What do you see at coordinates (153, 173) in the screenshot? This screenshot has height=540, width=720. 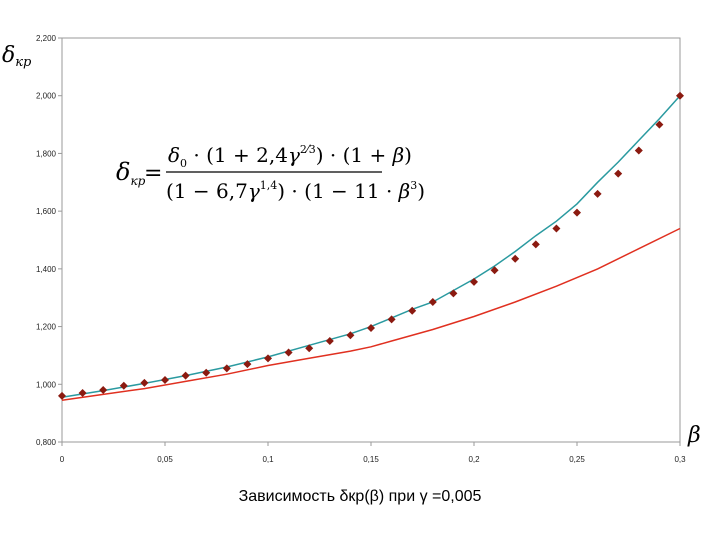 I see `formula-equals: =` at bounding box center [153, 173].